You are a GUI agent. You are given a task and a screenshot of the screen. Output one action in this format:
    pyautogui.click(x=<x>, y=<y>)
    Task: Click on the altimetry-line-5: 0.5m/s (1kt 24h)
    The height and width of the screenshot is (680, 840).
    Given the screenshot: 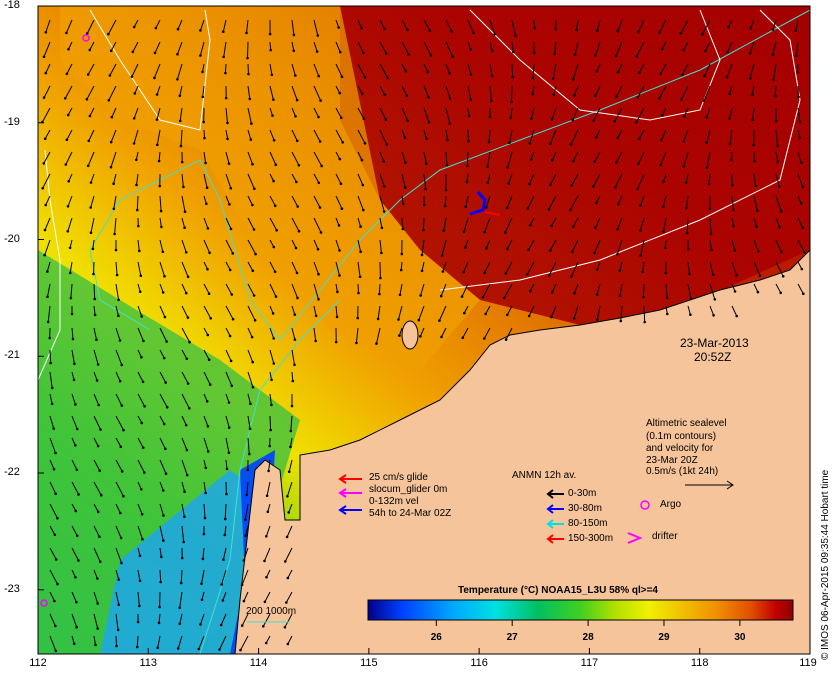 What is the action you would take?
    pyautogui.click(x=682, y=471)
    